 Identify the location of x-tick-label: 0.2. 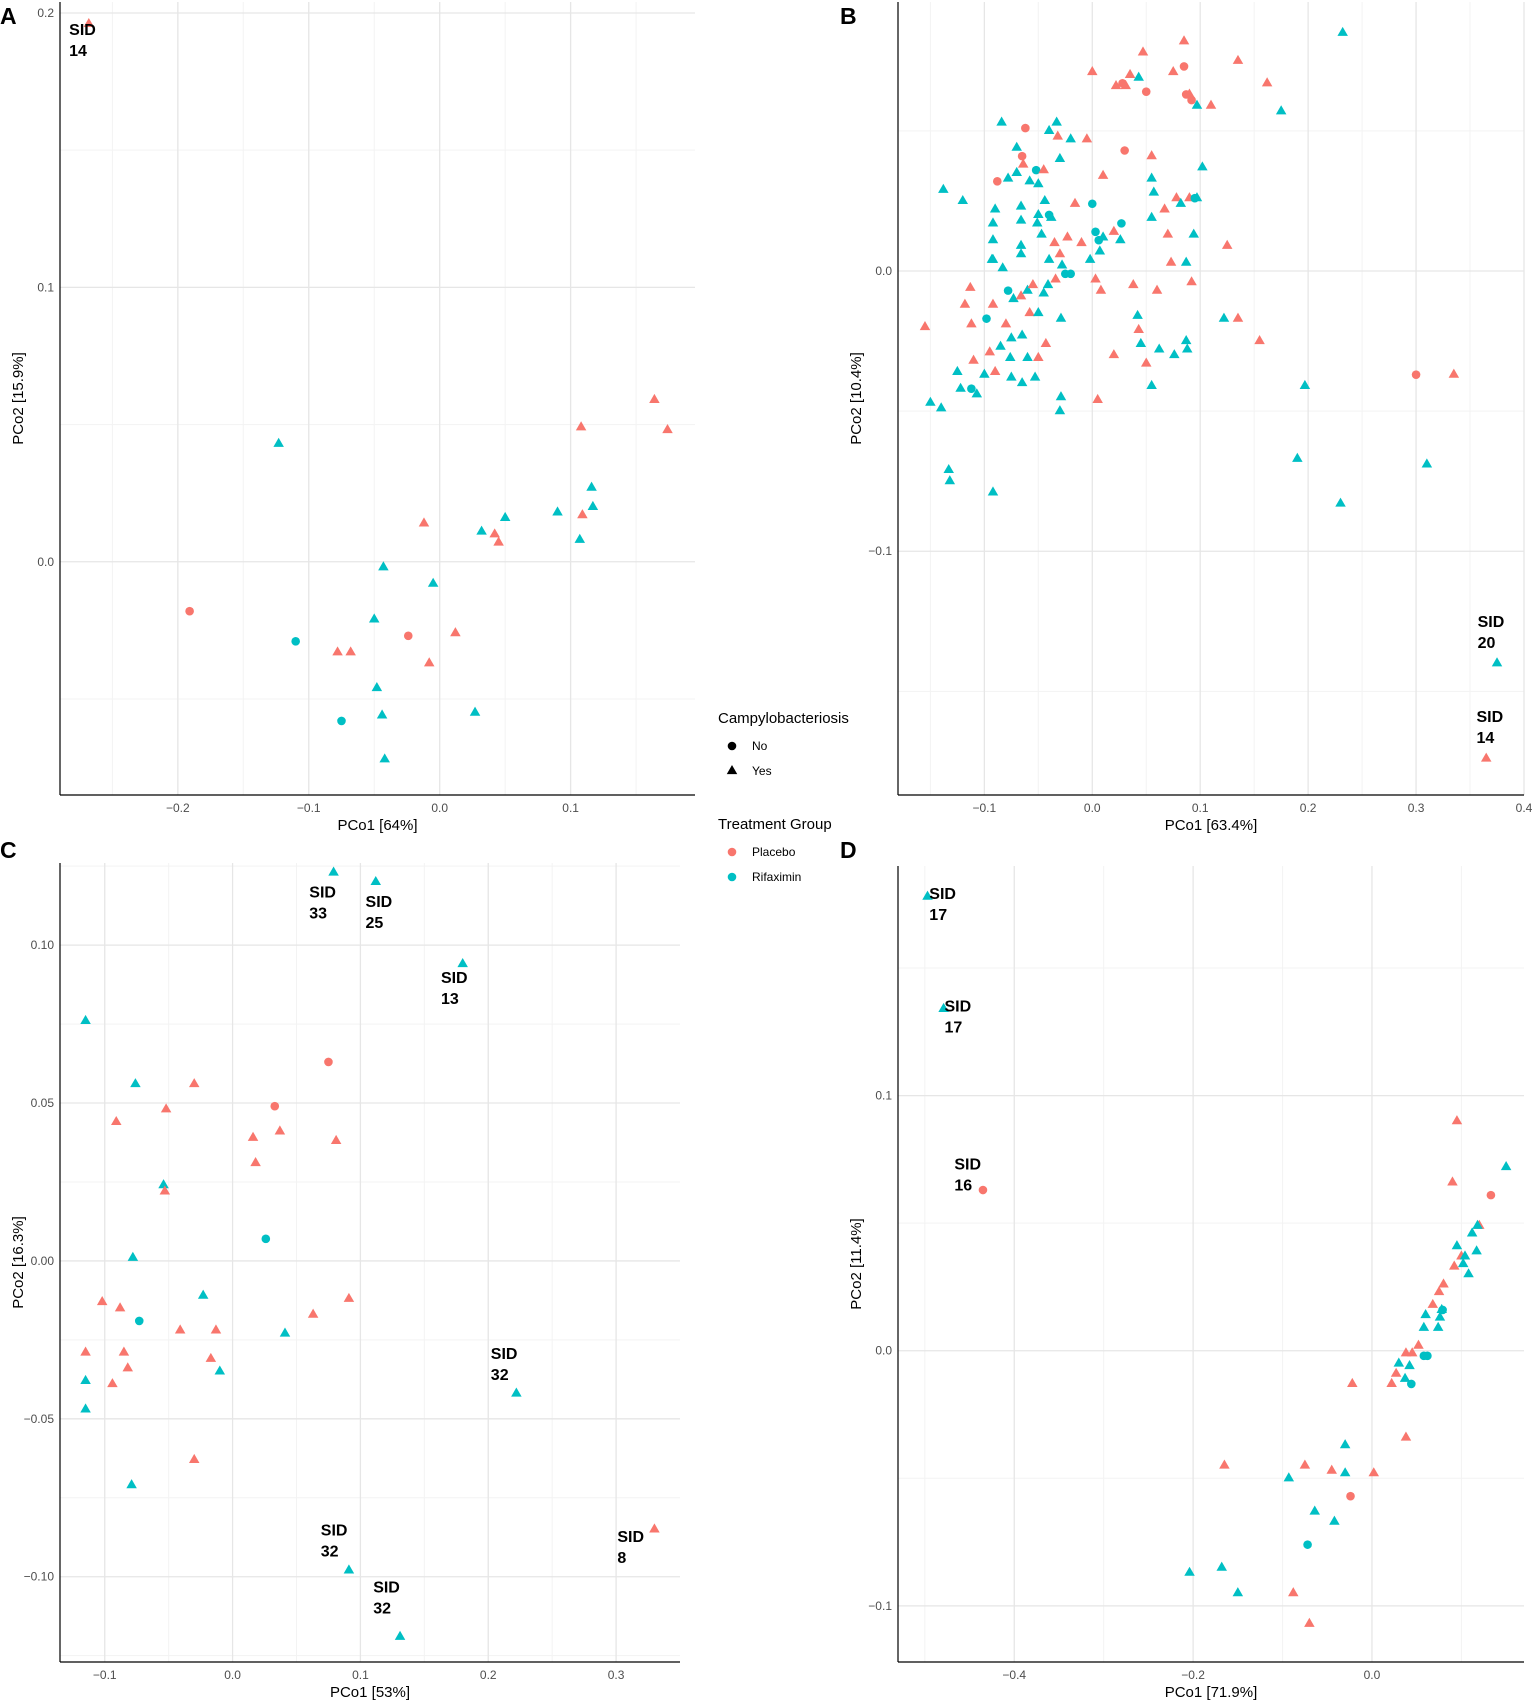
(488, 1675).